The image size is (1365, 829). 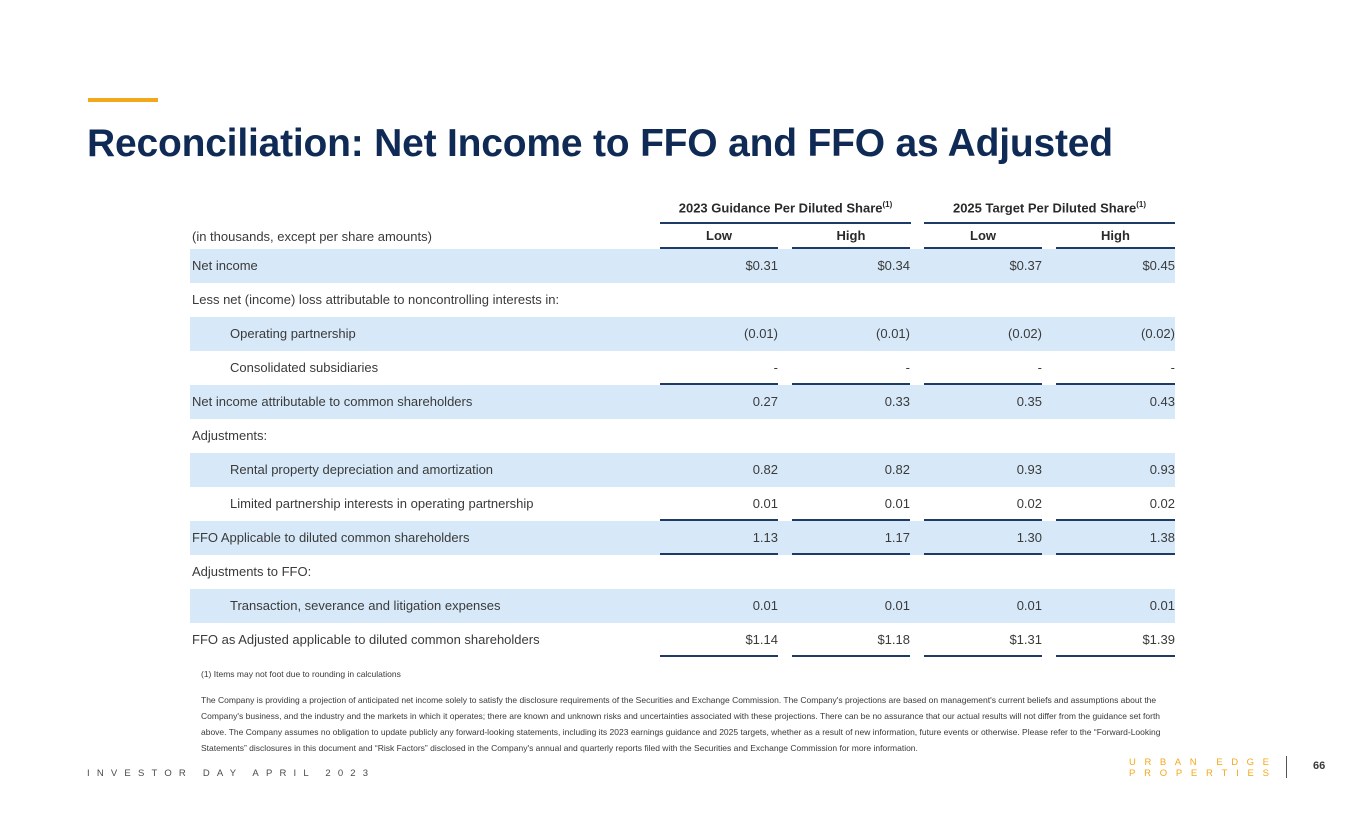 What do you see at coordinates (851, 235) in the screenshot?
I see `column-header-2023-high: High` at bounding box center [851, 235].